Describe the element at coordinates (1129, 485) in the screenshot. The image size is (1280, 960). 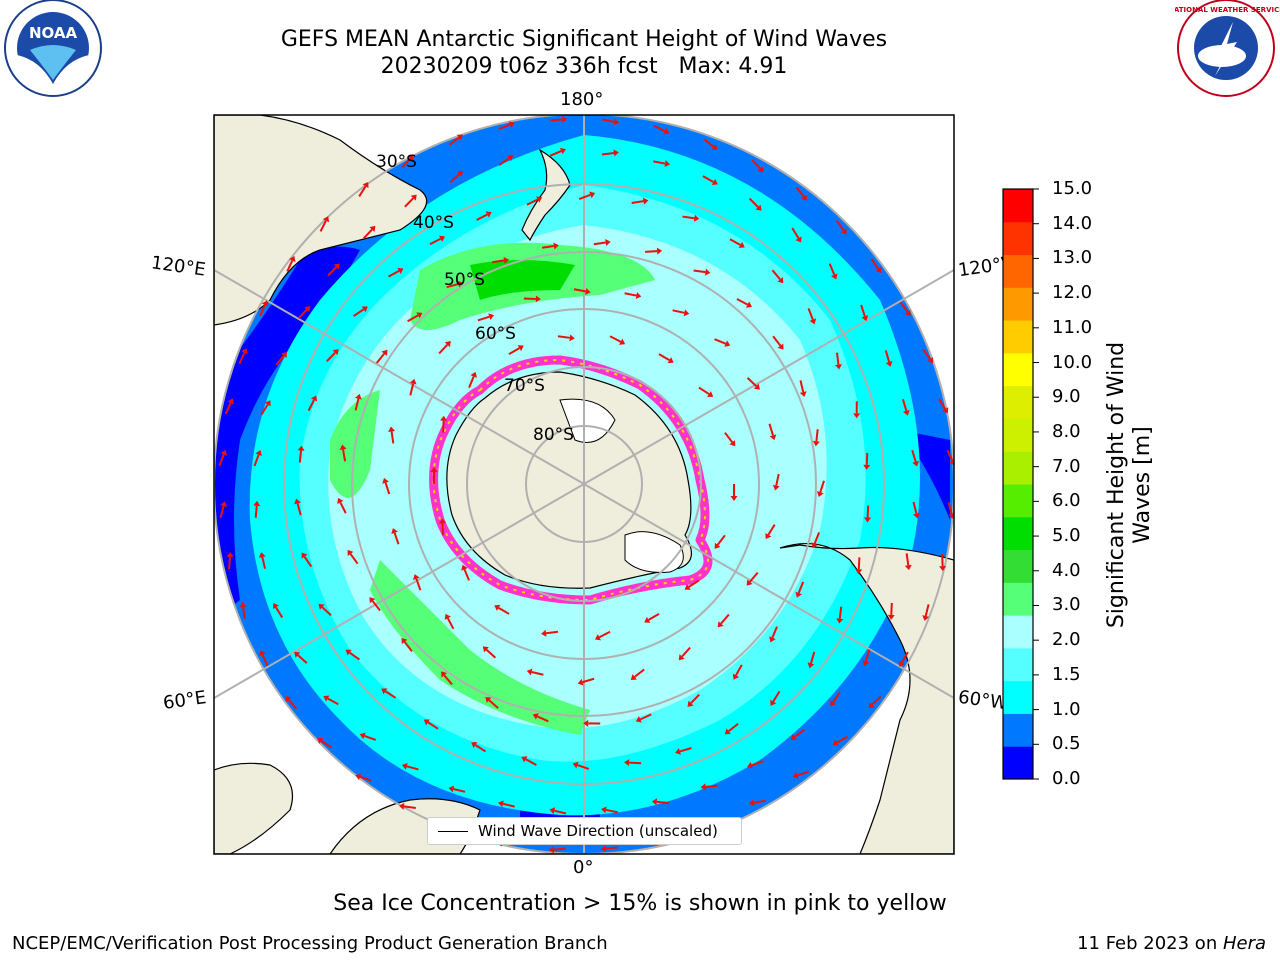
I see `colorbar-title: Significant Height of Wind Waves [m]` at that location.